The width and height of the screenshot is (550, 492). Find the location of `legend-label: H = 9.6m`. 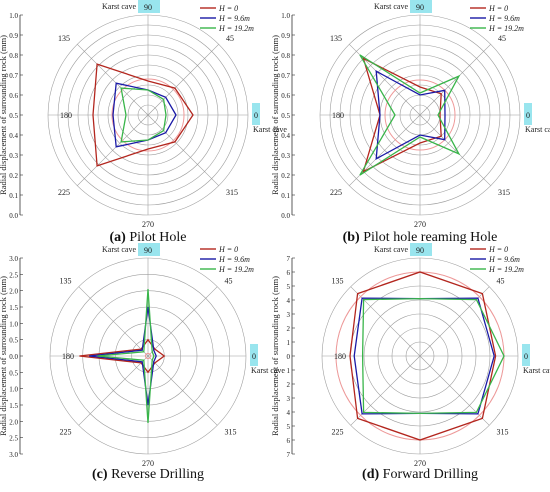

legend-label: H = 9.6m is located at coordinates (234, 18).